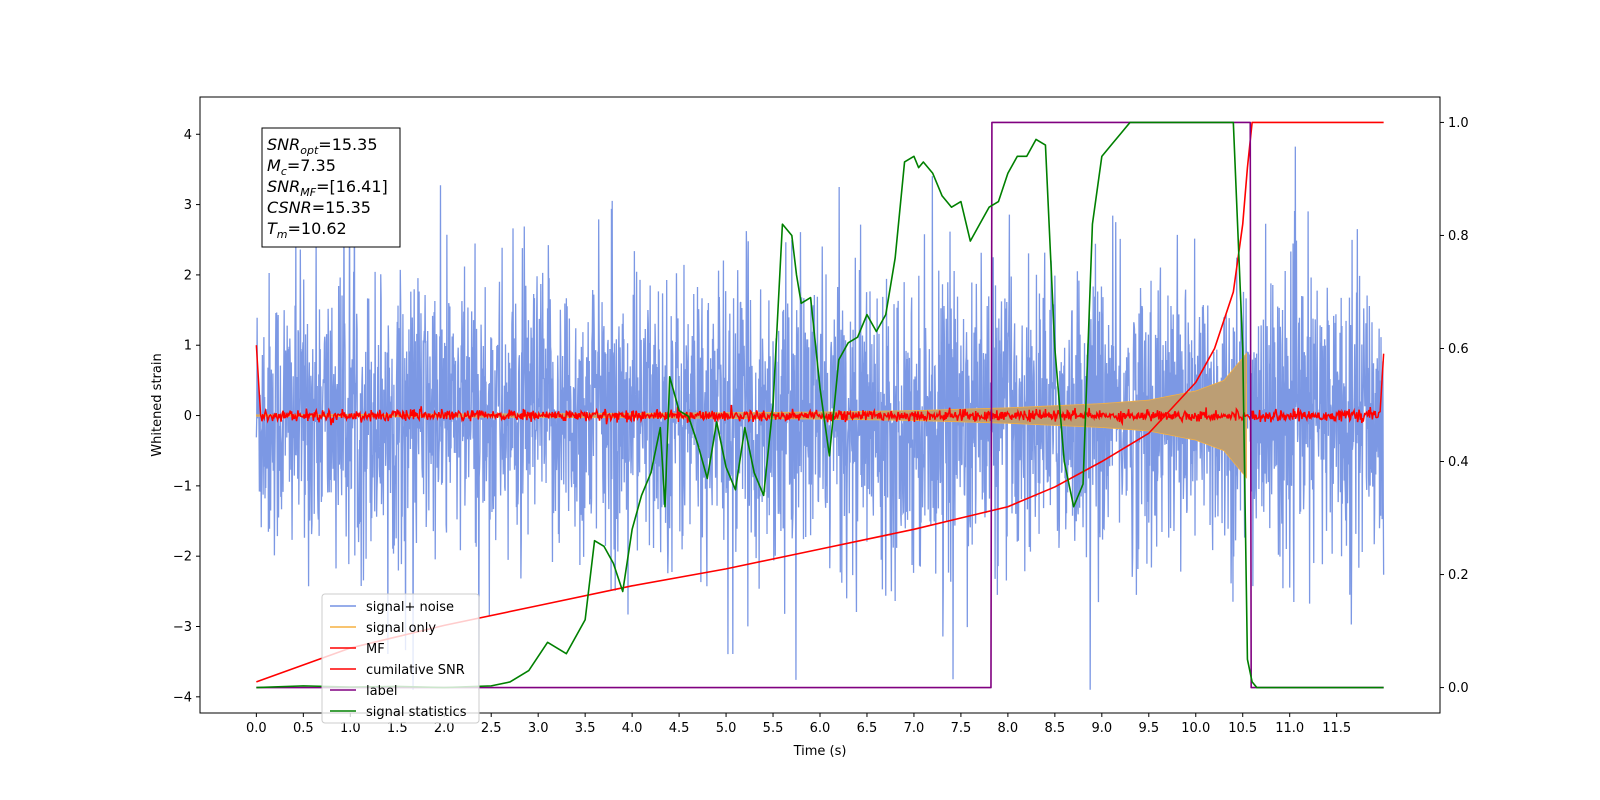 The width and height of the screenshot is (1600, 800). Describe the element at coordinates (773, 728) in the screenshot. I see `x-tick-label: 5.5` at that location.